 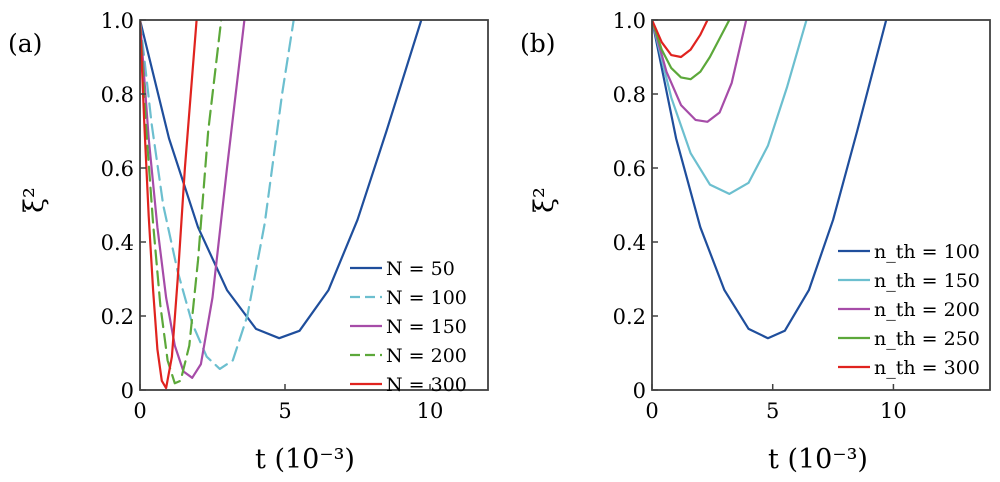 I want to click on legend-label-b-3: n_th = 250, so click(x=927, y=339).